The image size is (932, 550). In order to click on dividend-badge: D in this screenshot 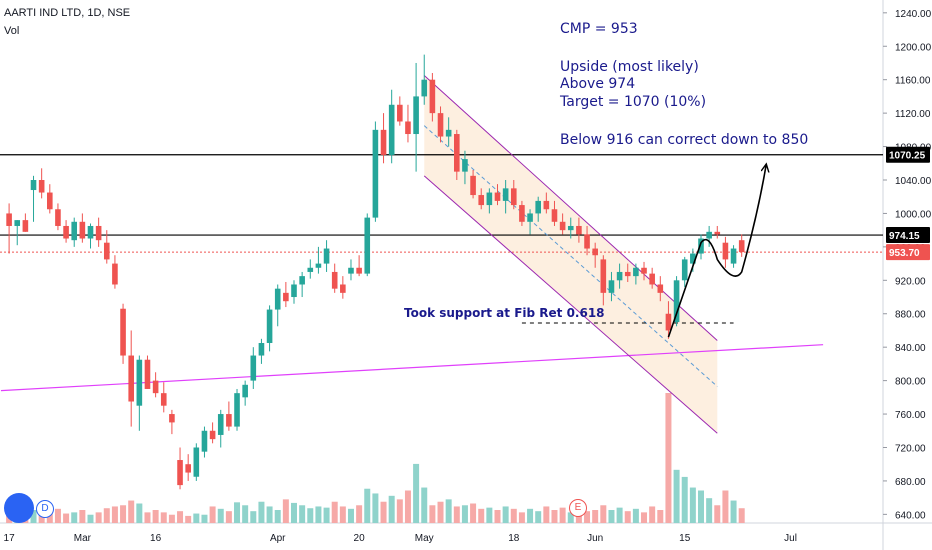, I will do `click(45, 509)`.